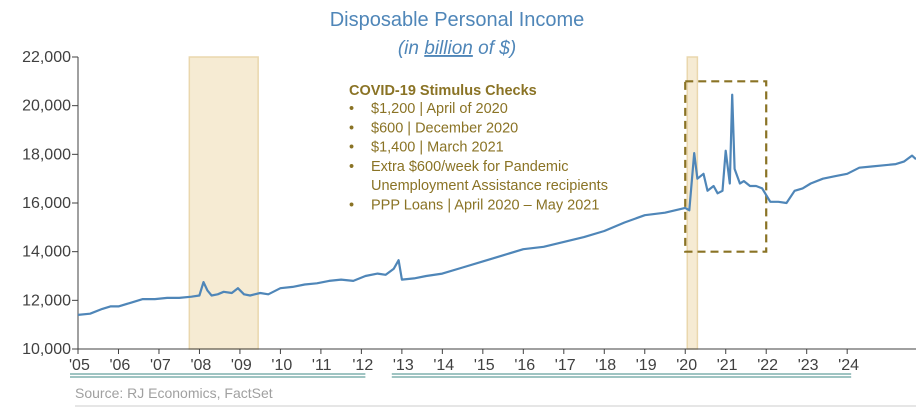 The image size is (916, 417). I want to click on covid-highlight-box, so click(726, 166).